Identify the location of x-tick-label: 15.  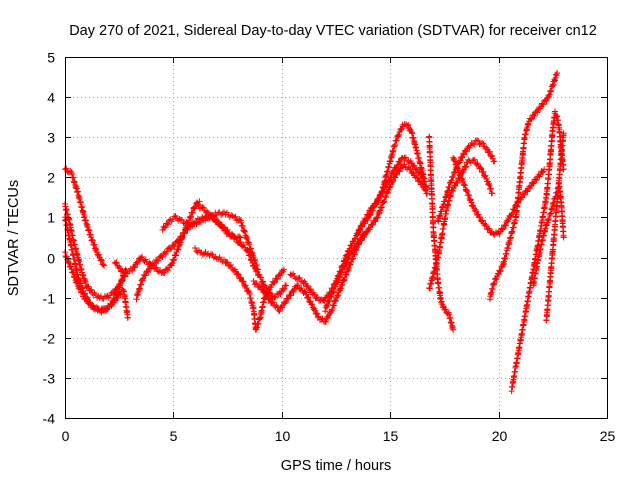
(391, 436).